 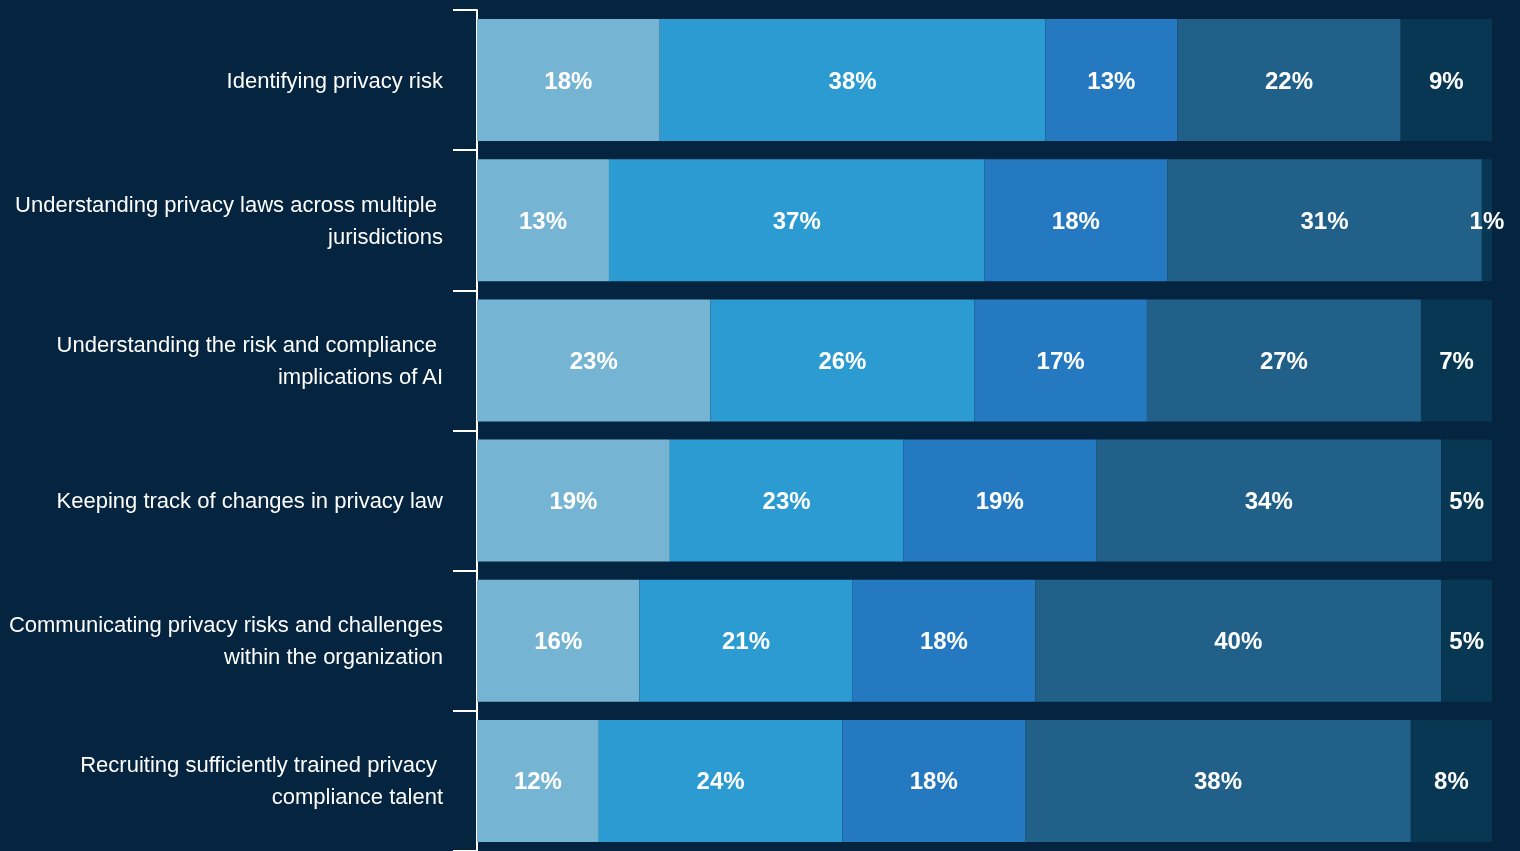 I want to click on data-label: 24%, so click(x=720, y=781).